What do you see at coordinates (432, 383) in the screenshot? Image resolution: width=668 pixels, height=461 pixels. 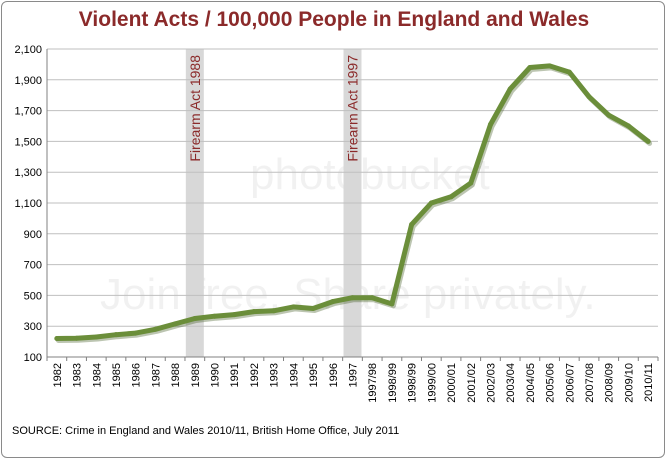 I see `x-tick-label: 1999/00` at bounding box center [432, 383].